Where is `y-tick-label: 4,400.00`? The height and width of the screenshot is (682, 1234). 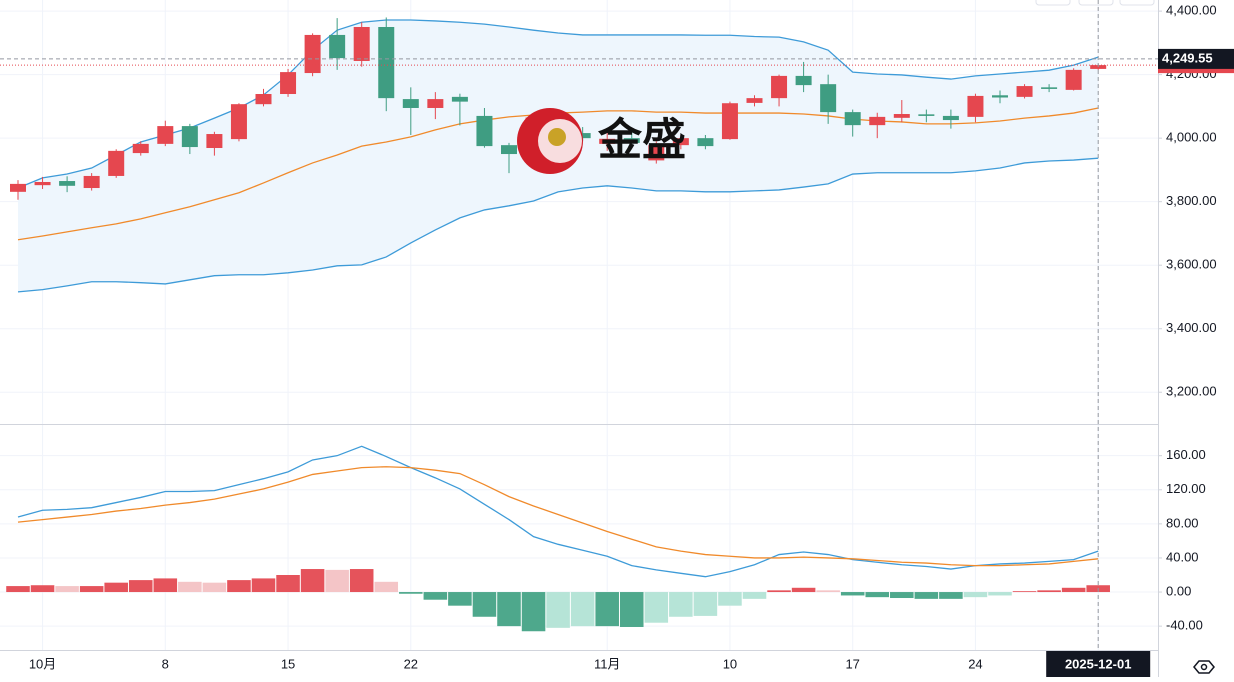 y-tick-label: 4,400.00 is located at coordinates (1191, 10).